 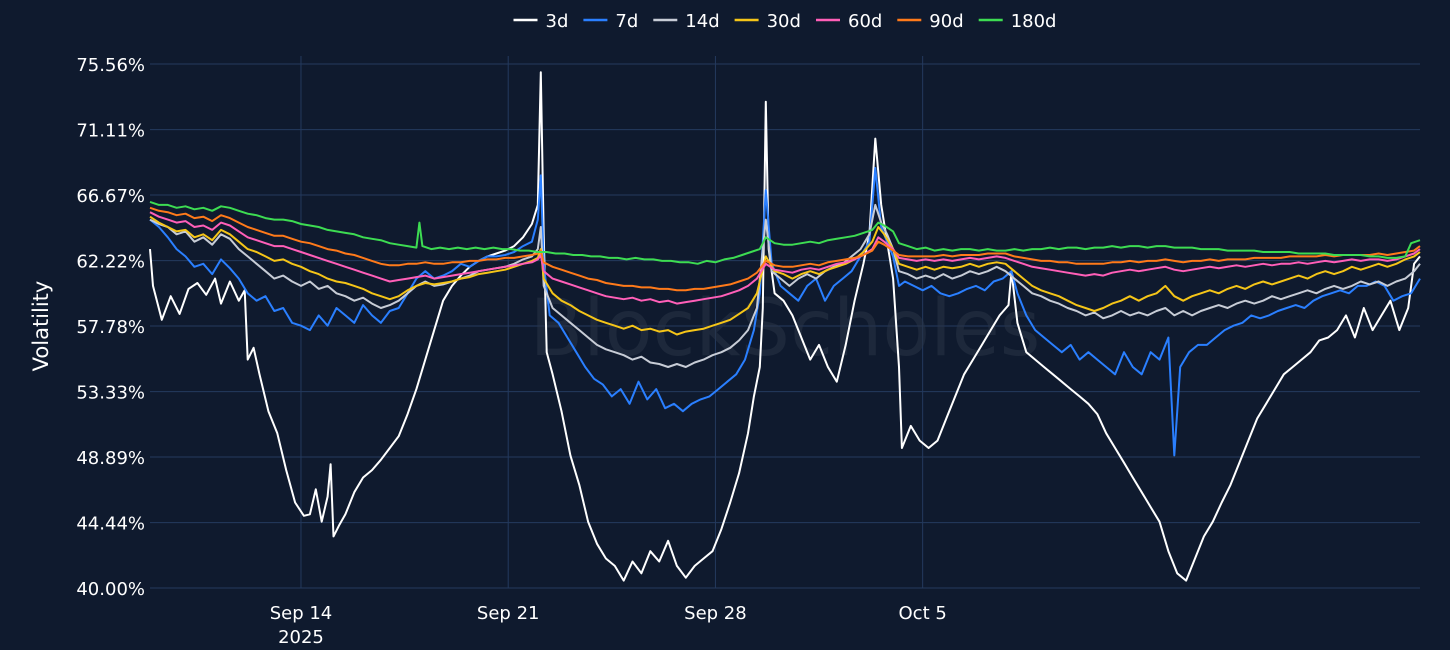 What do you see at coordinates (301, 637) in the screenshot?
I see `x-tick-sublabel: 2025` at bounding box center [301, 637].